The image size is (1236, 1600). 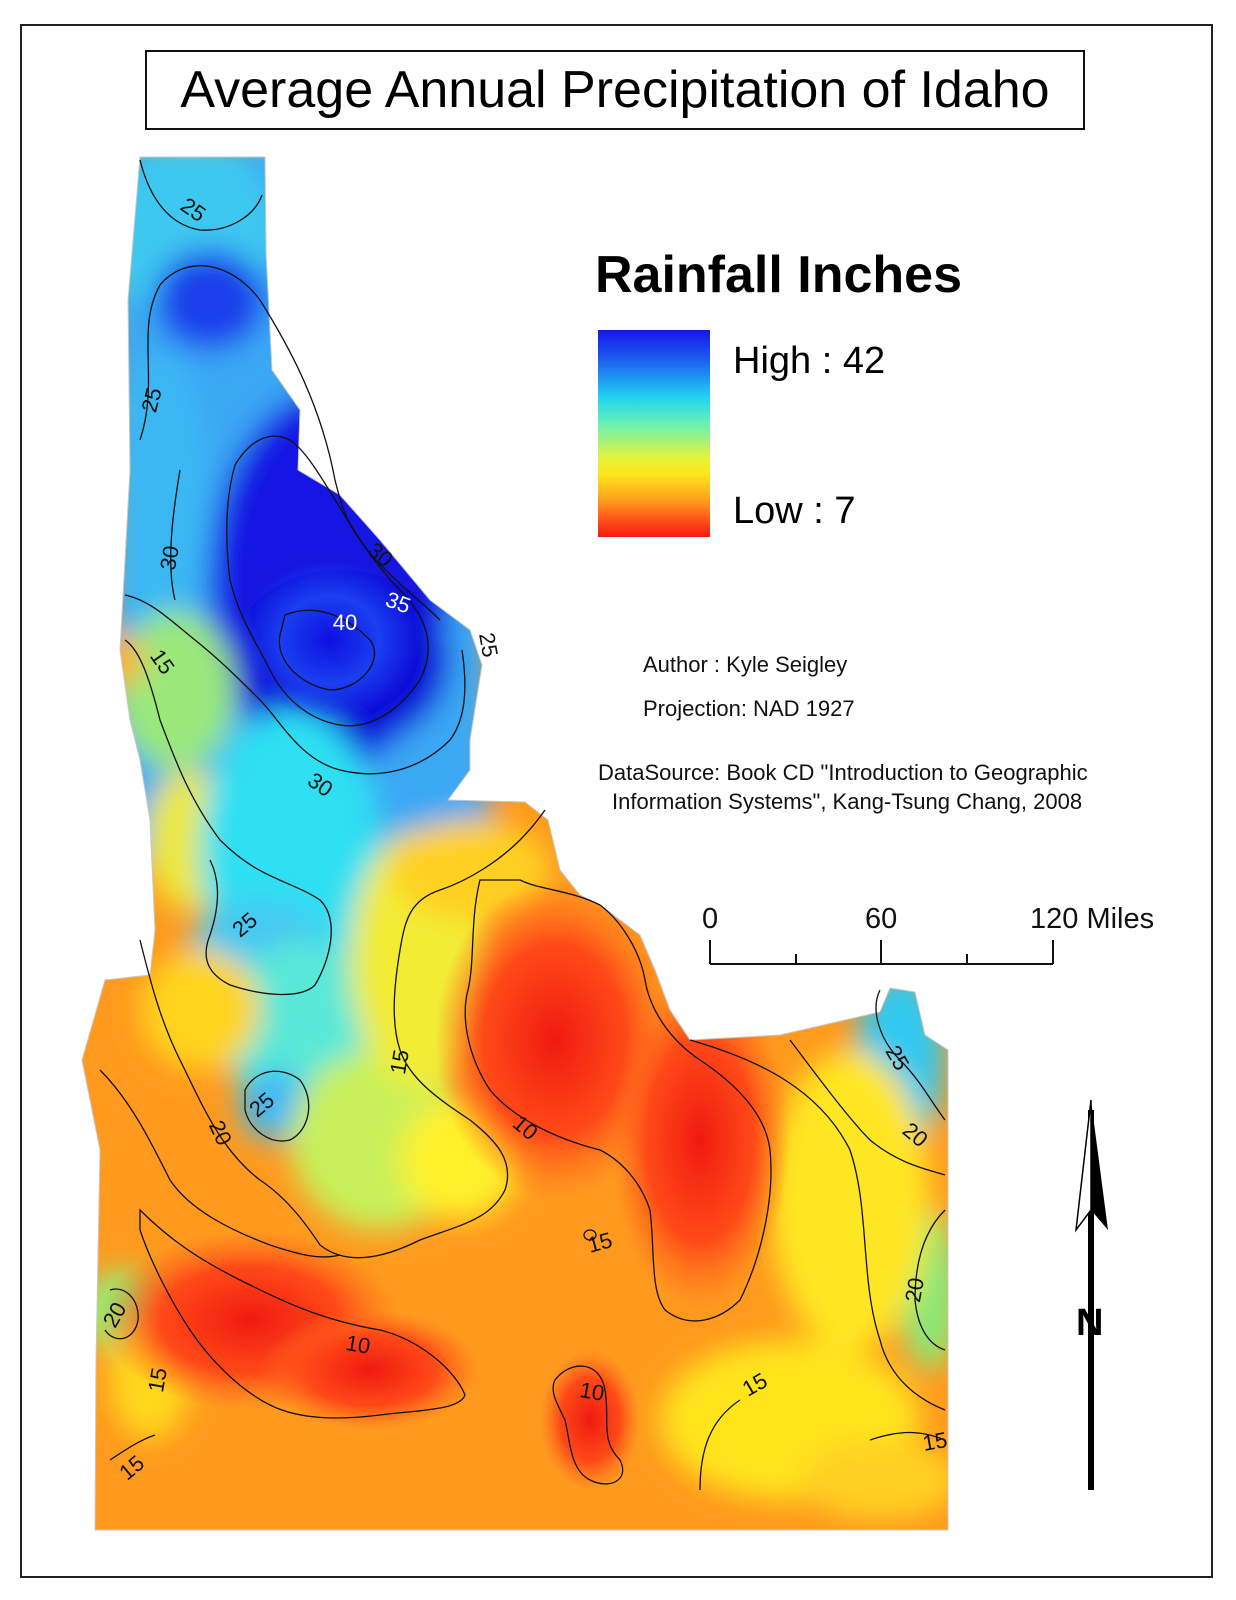 I want to click on legend-low-label: Low : 7, so click(x=794, y=511).